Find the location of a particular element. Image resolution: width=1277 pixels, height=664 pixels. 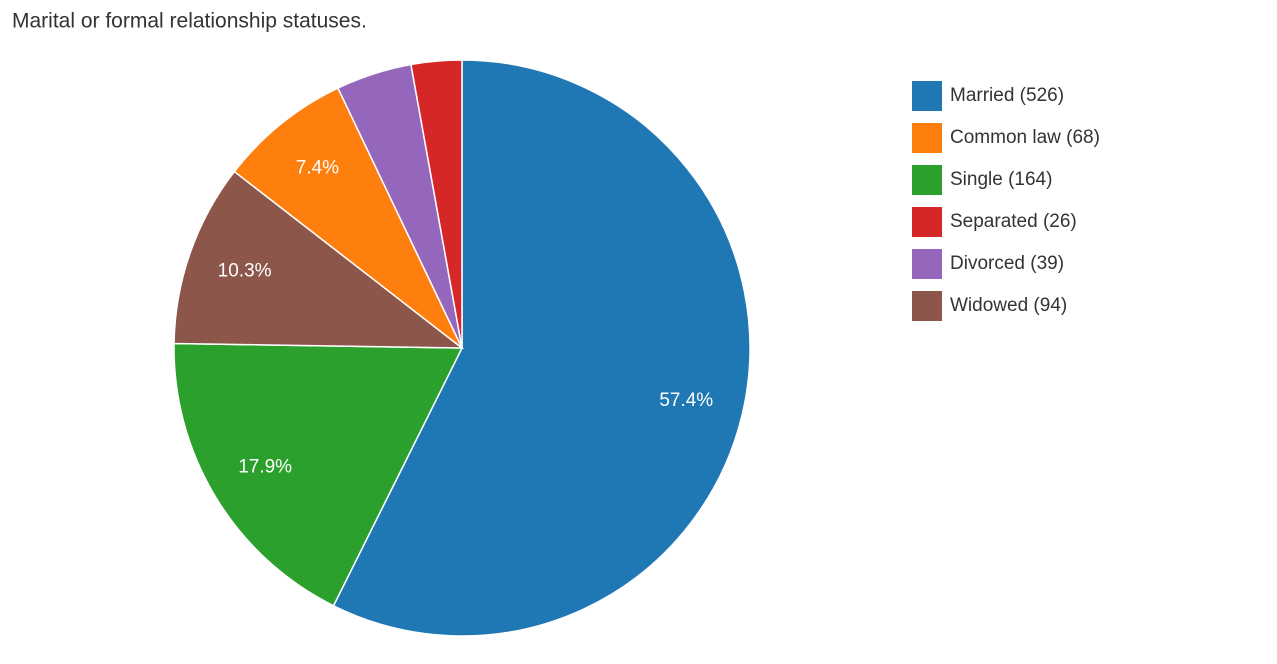

legend-label: Common law (68) is located at coordinates (1025, 137).